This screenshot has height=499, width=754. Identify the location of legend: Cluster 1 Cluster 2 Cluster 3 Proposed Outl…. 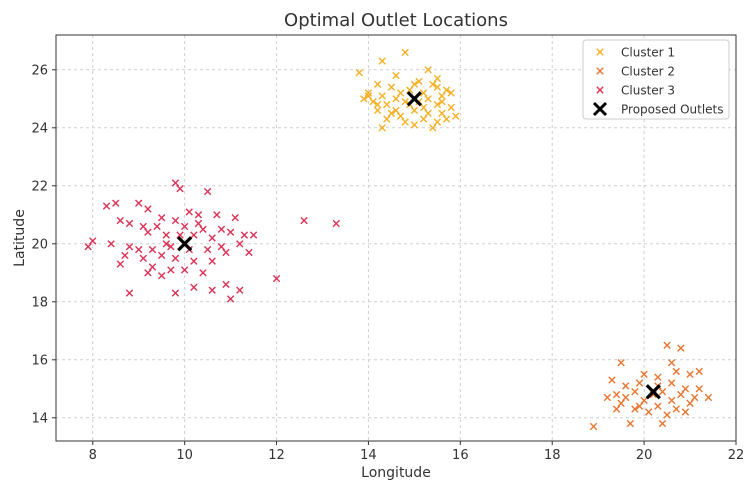
(656, 79).